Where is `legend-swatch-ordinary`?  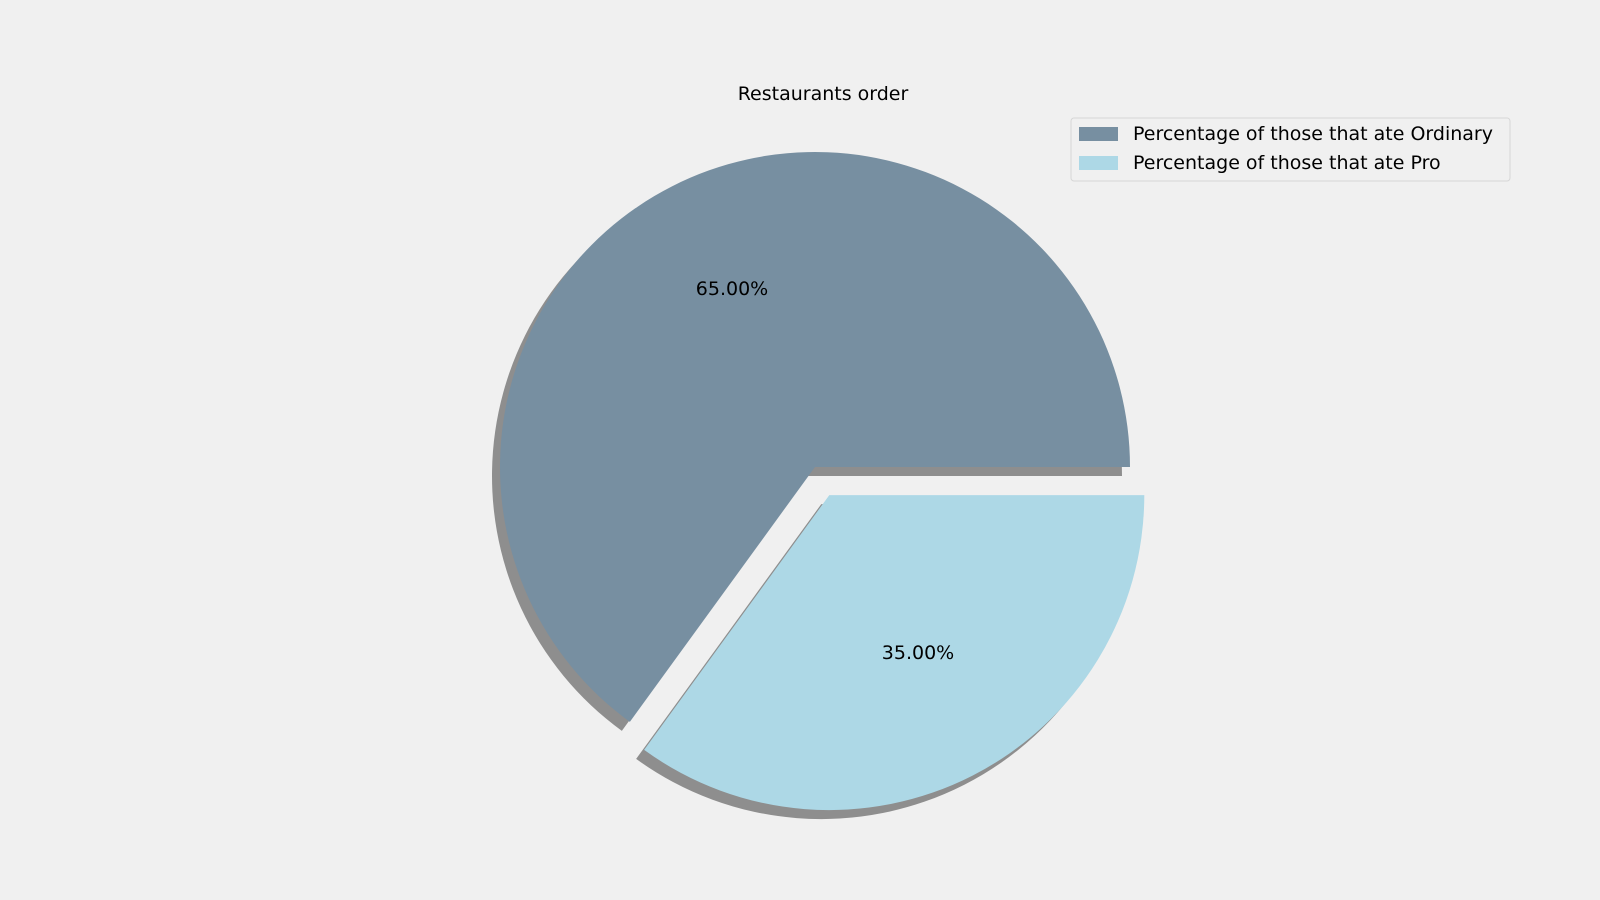 legend-swatch-ordinary is located at coordinates (1098, 134).